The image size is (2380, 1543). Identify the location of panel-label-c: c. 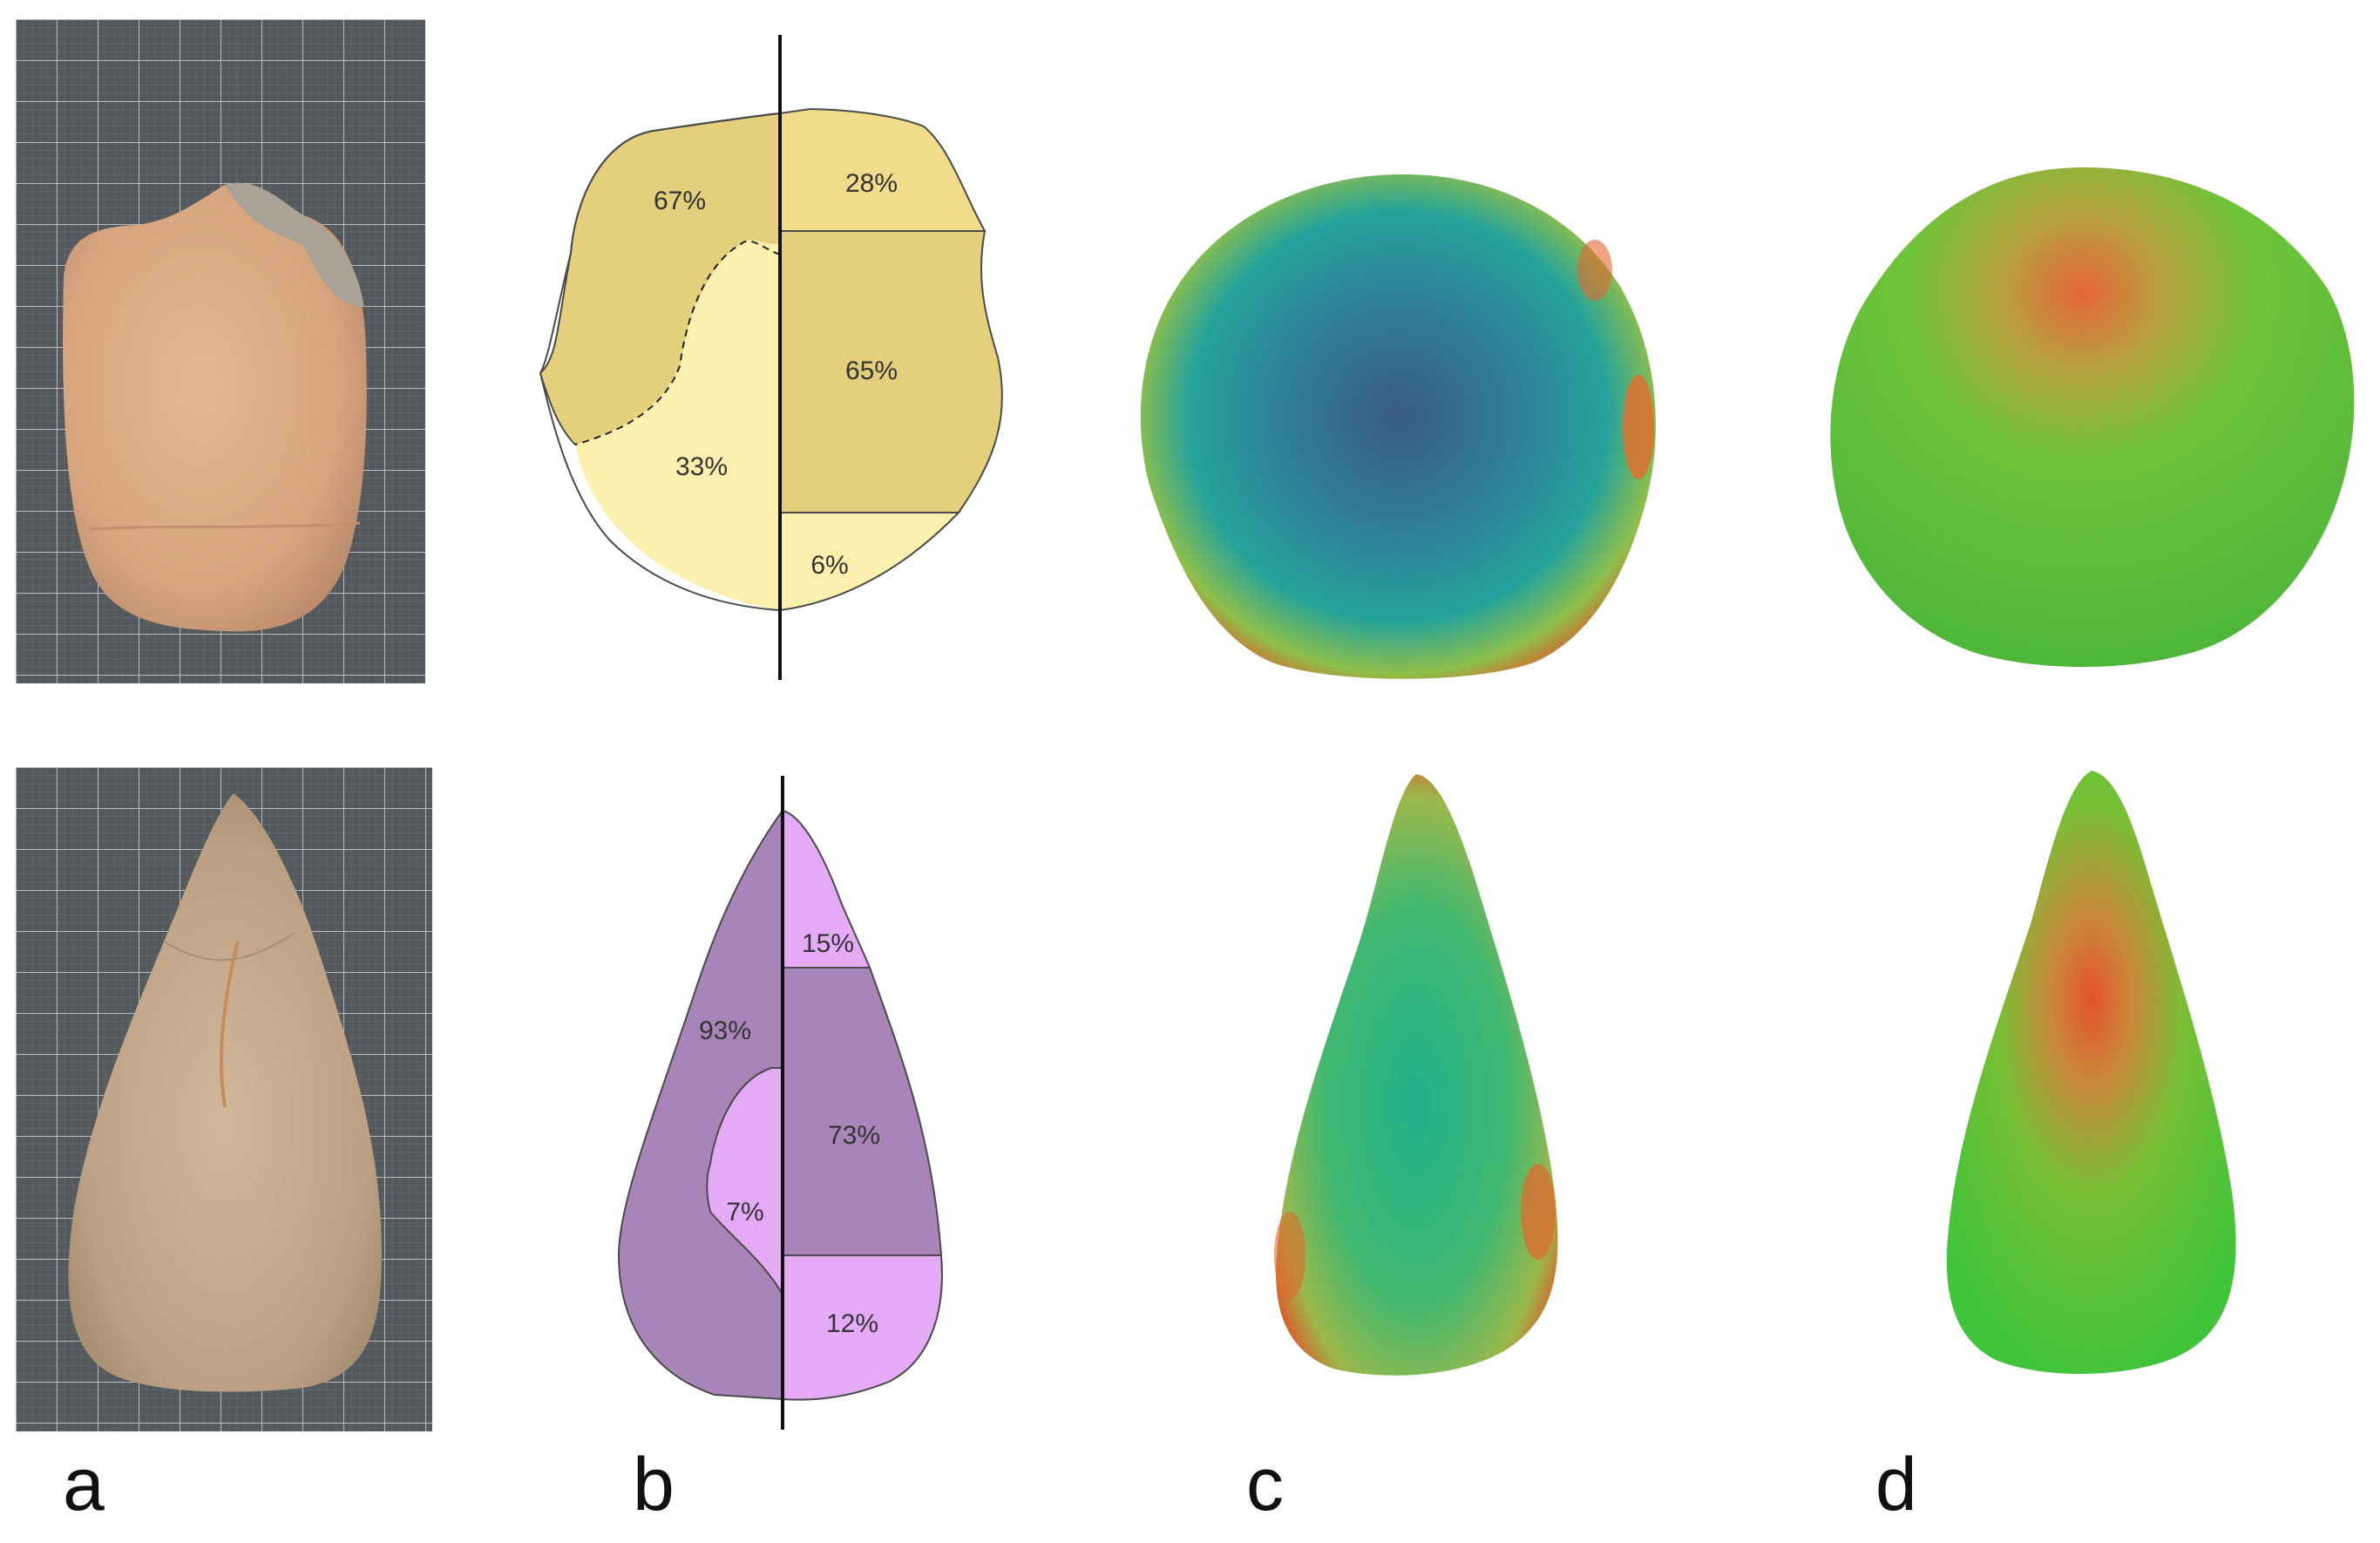
(1265, 1484).